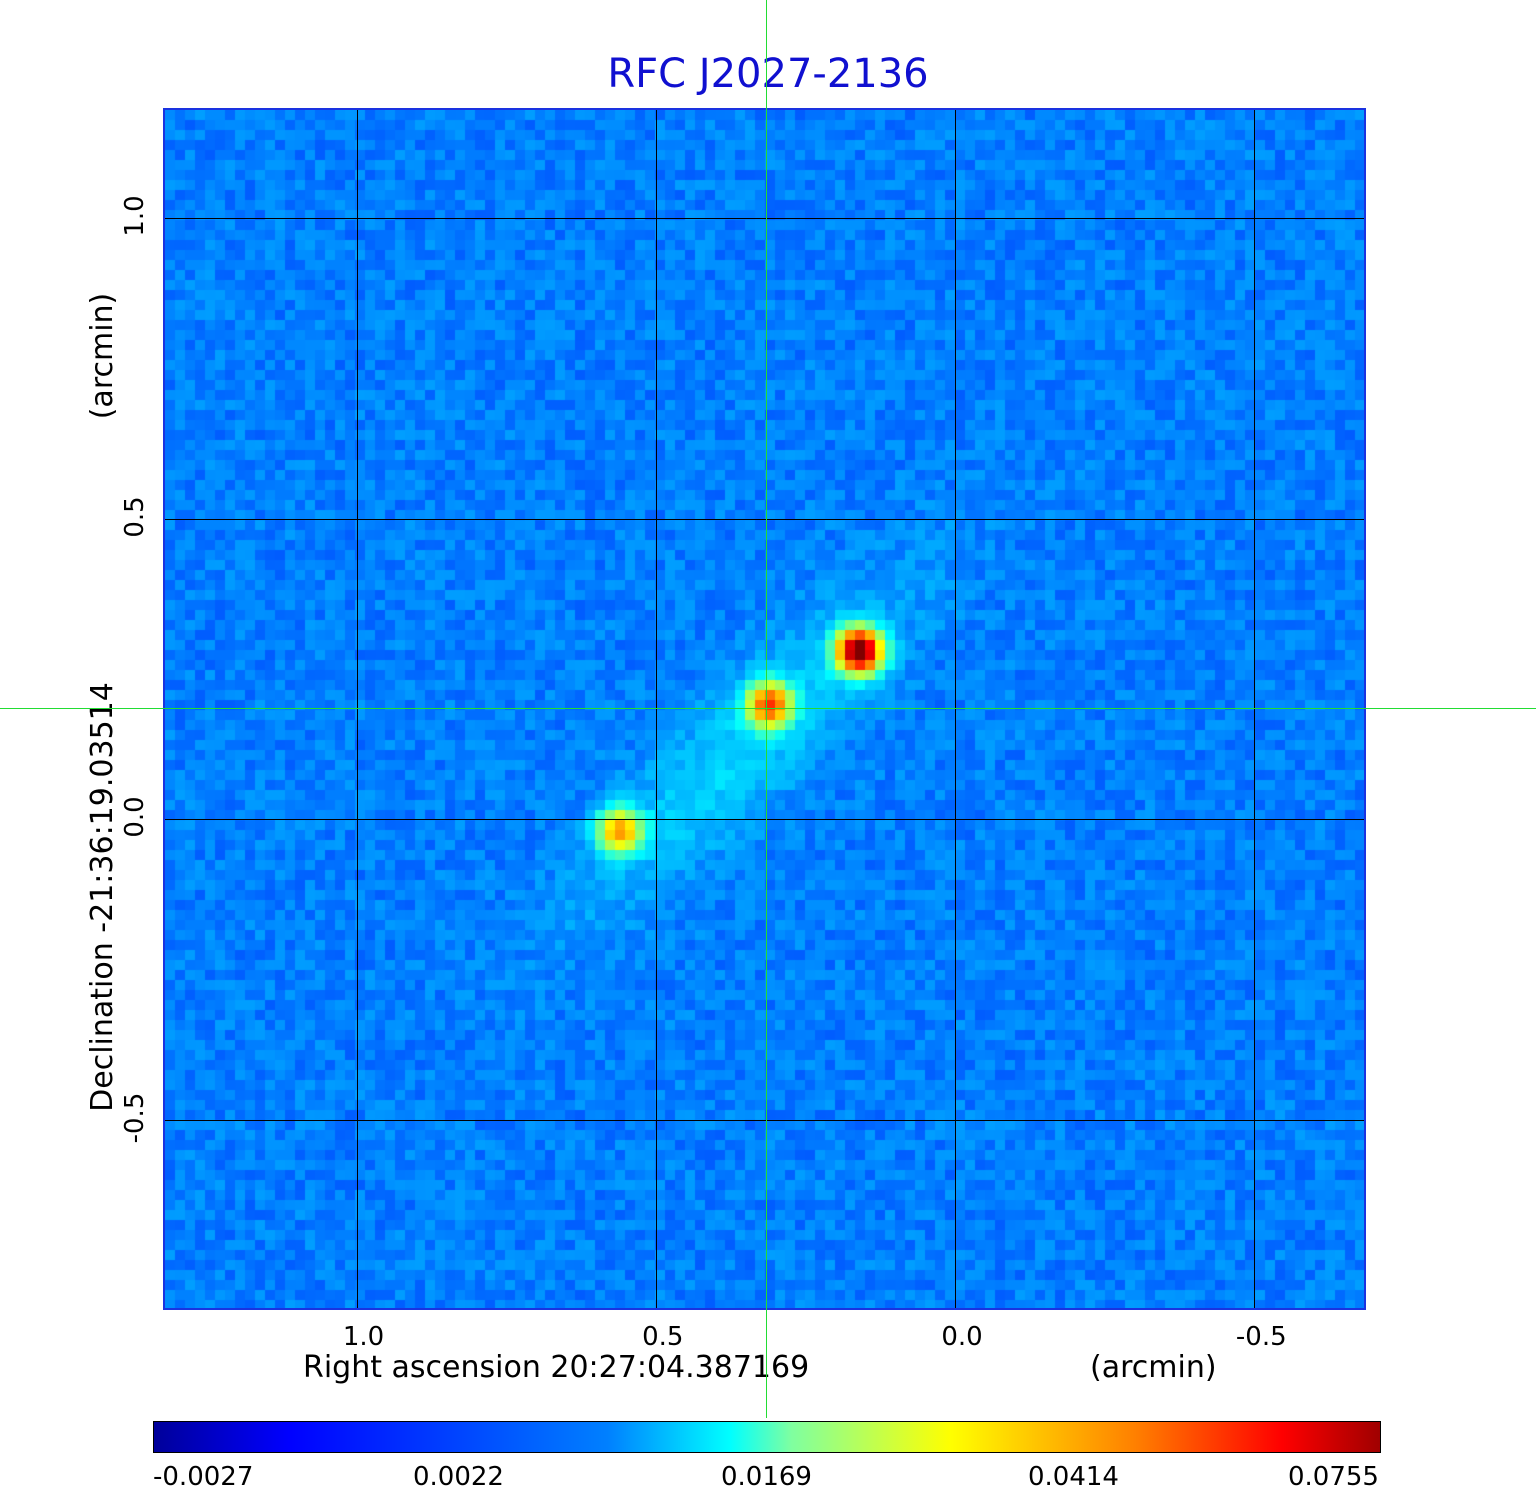 This screenshot has height=1511, width=1536. Describe the element at coordinates (135, 1118) in the screenshot. I see `y-tick-label: -0.5` at that location.